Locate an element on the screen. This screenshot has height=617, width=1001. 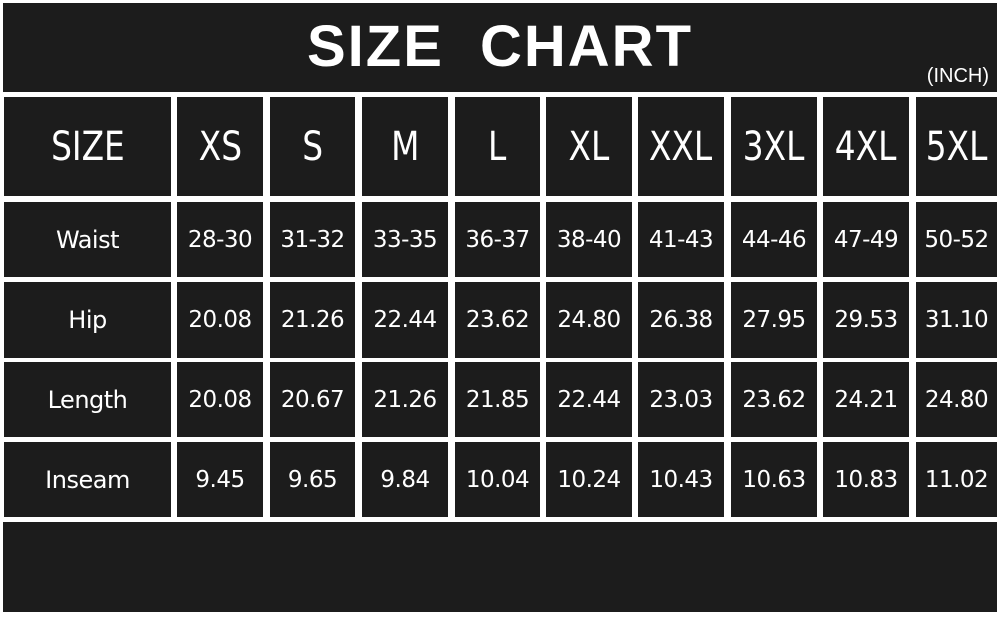
header-size-4xl-text: 4XL is located at coordinates (866, 146).